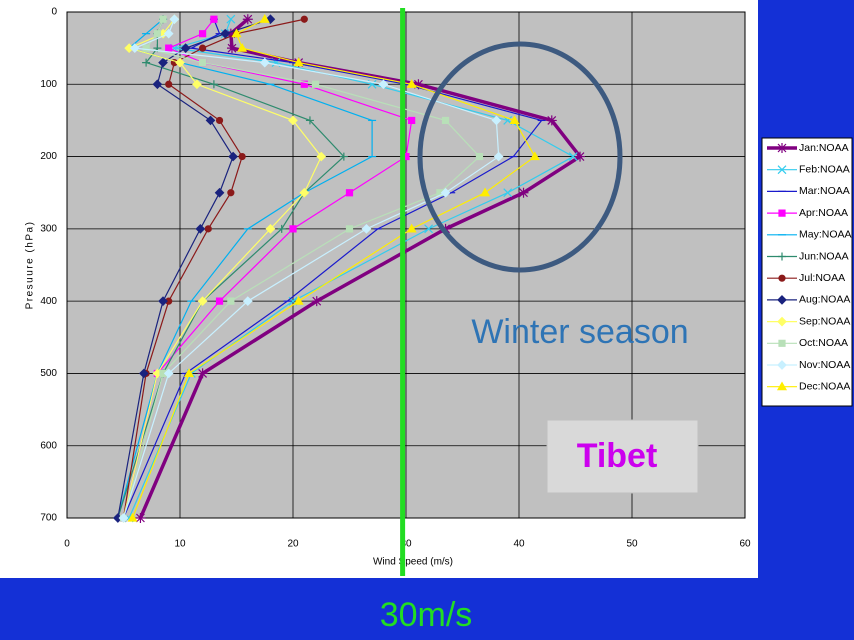  I want to click on x-tick-label: 0, so click(67, 544).